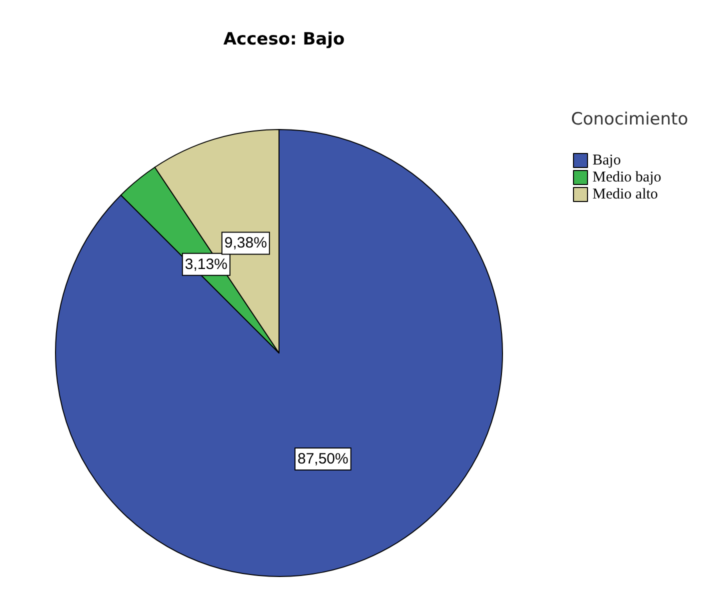 The width and height of the screenshot is (712, 604). What do you see at coordinates (245, 243) in the screenshot?
I see `data-label: 9,38%` at bounding box center [245, 243].